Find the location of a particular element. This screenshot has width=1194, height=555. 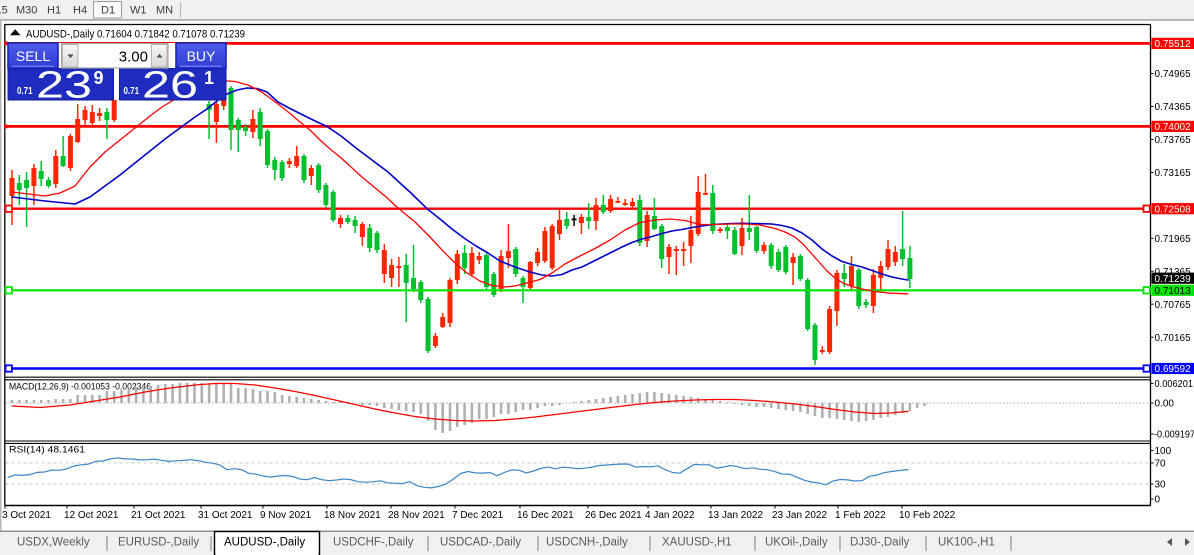

svg-text: 0.71013 is located at coordinates (1173, 291).